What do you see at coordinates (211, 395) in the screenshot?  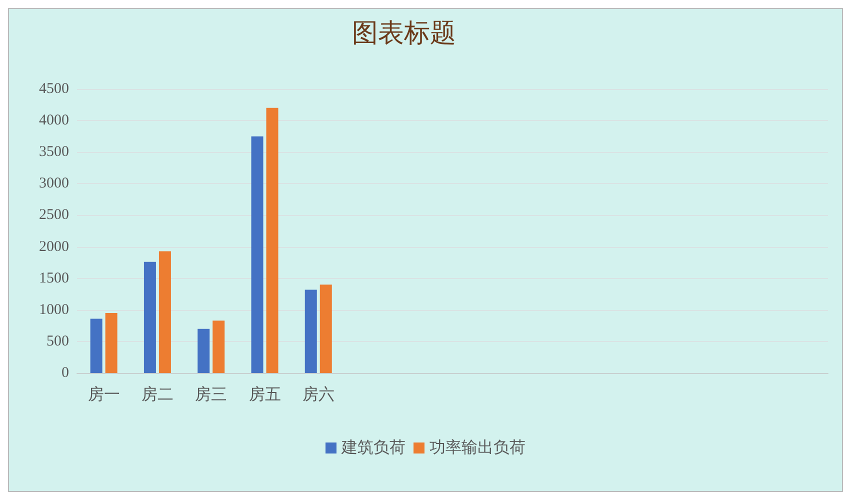 I see `x-tick-label: 房三` at bounding box center [211, 395].